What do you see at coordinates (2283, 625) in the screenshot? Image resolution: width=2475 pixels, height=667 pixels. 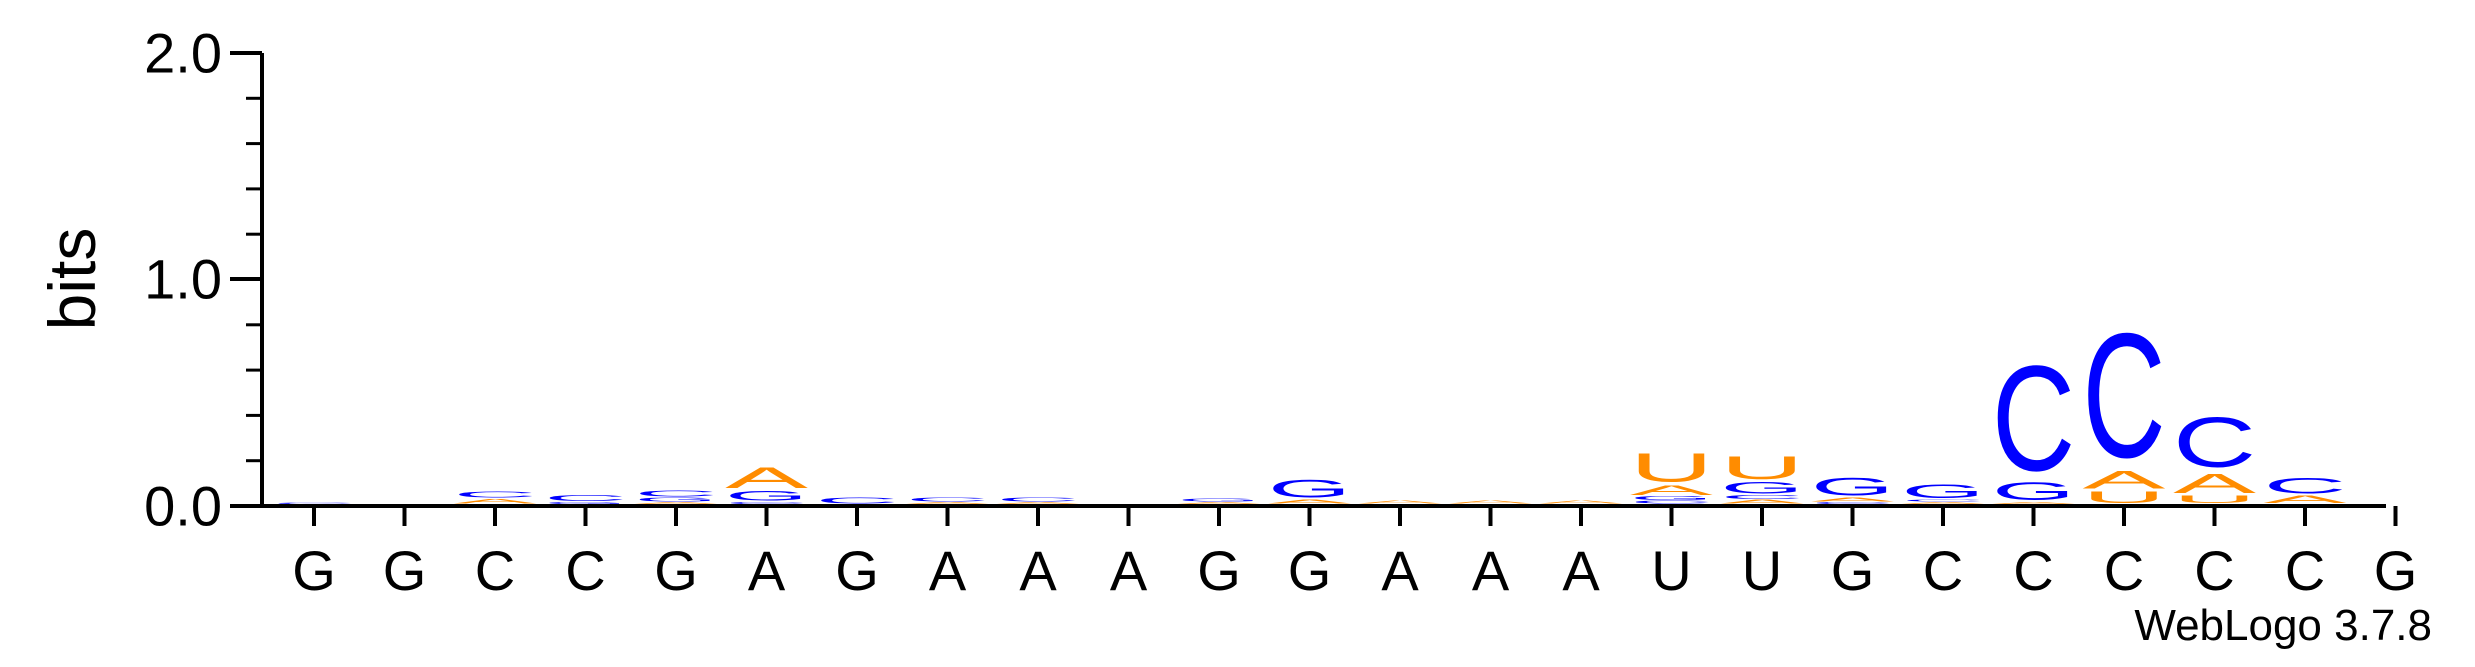 I see `weblogo-version-footer: WebLogo 3.7.8` at bounding box center [2283, 625].